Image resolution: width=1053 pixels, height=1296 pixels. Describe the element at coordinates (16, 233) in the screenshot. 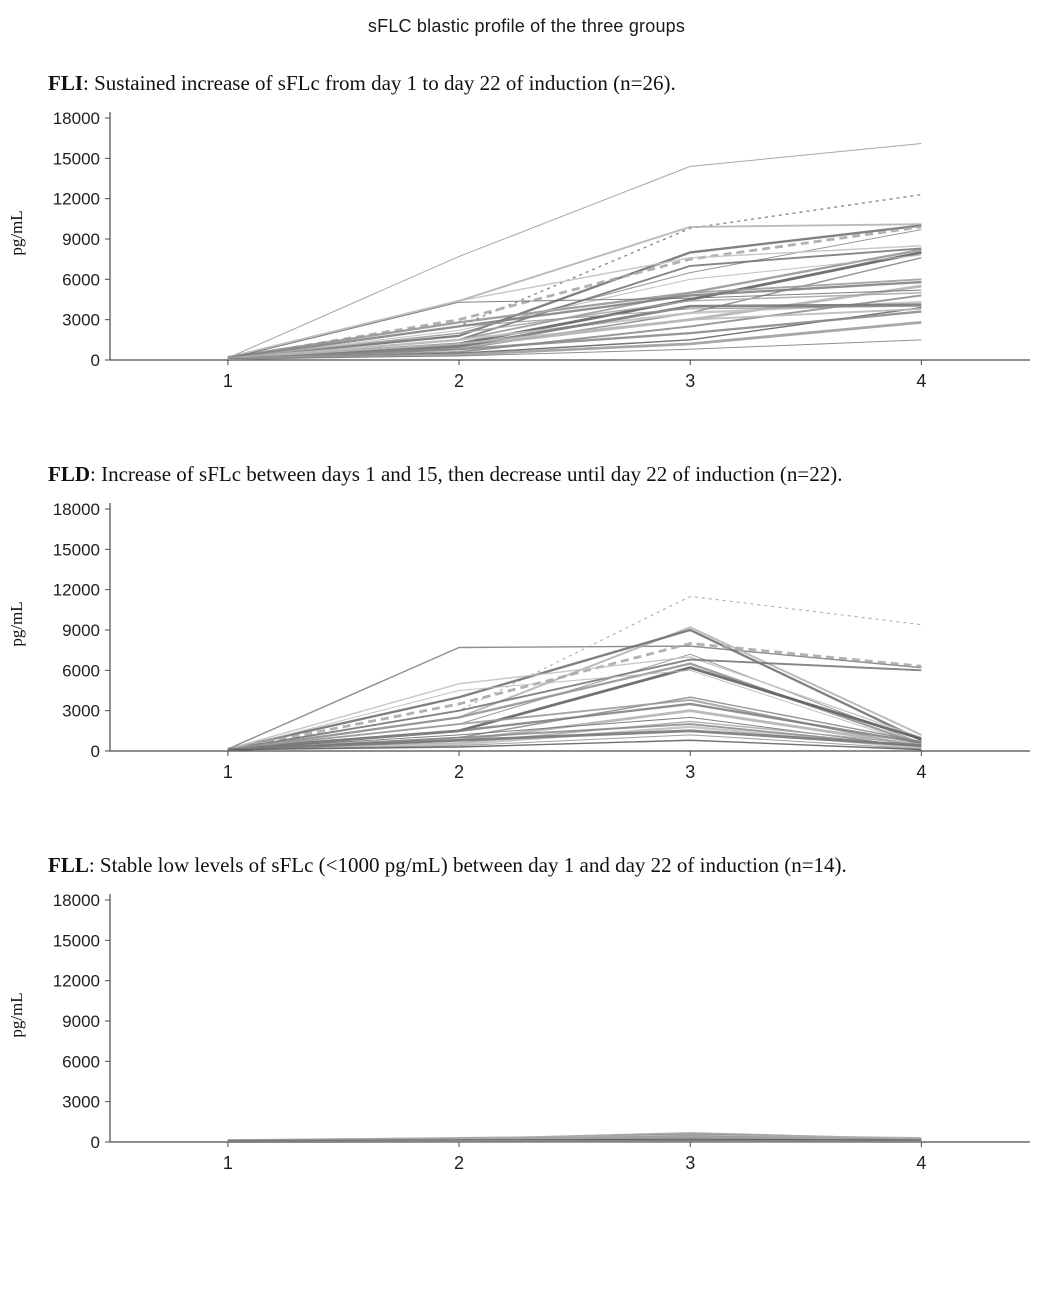

I see `y-axis-title-text-fli: pg/mL` at that location.